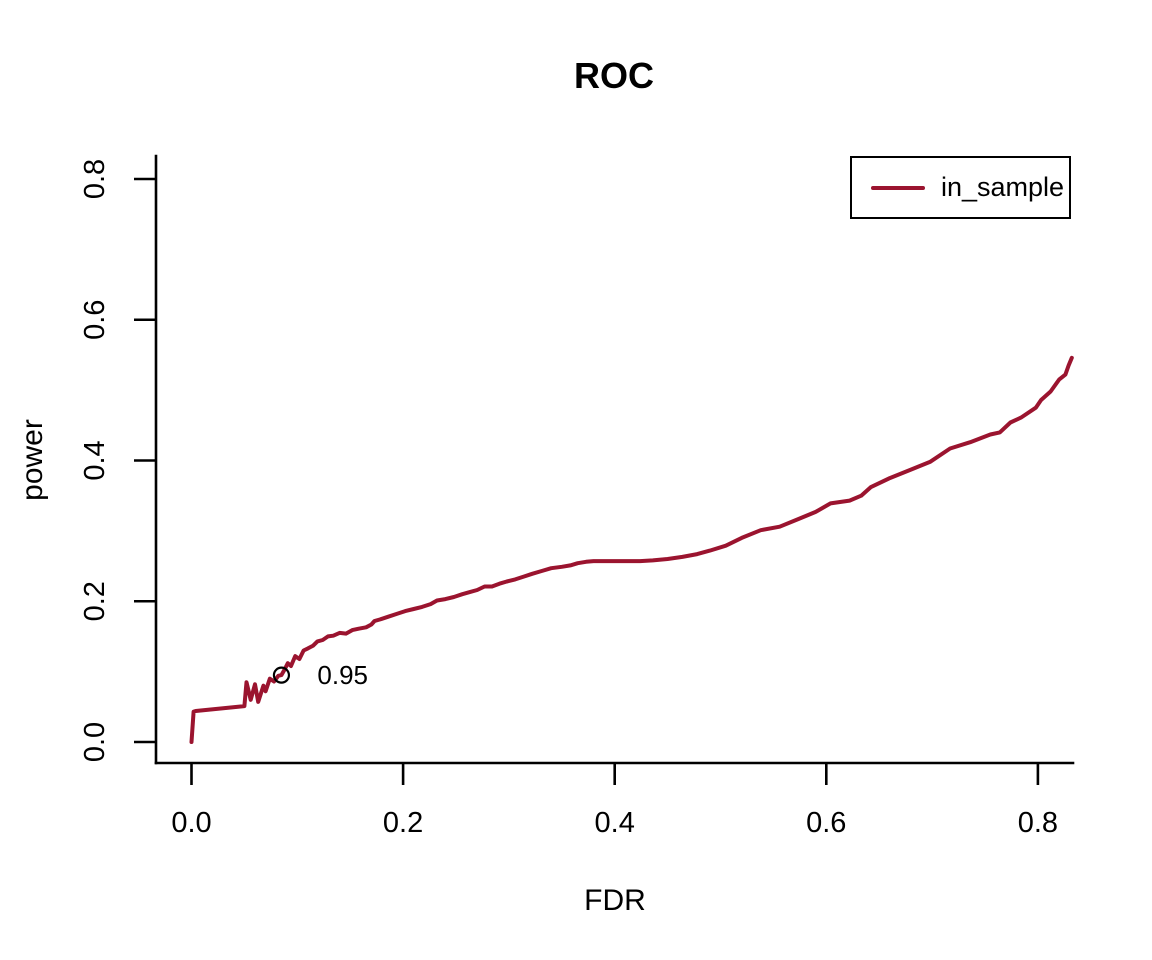 The width and height of the screenshot is (1152, 960). I want to click on y-tick-label: 0.8, so click(95, 179).